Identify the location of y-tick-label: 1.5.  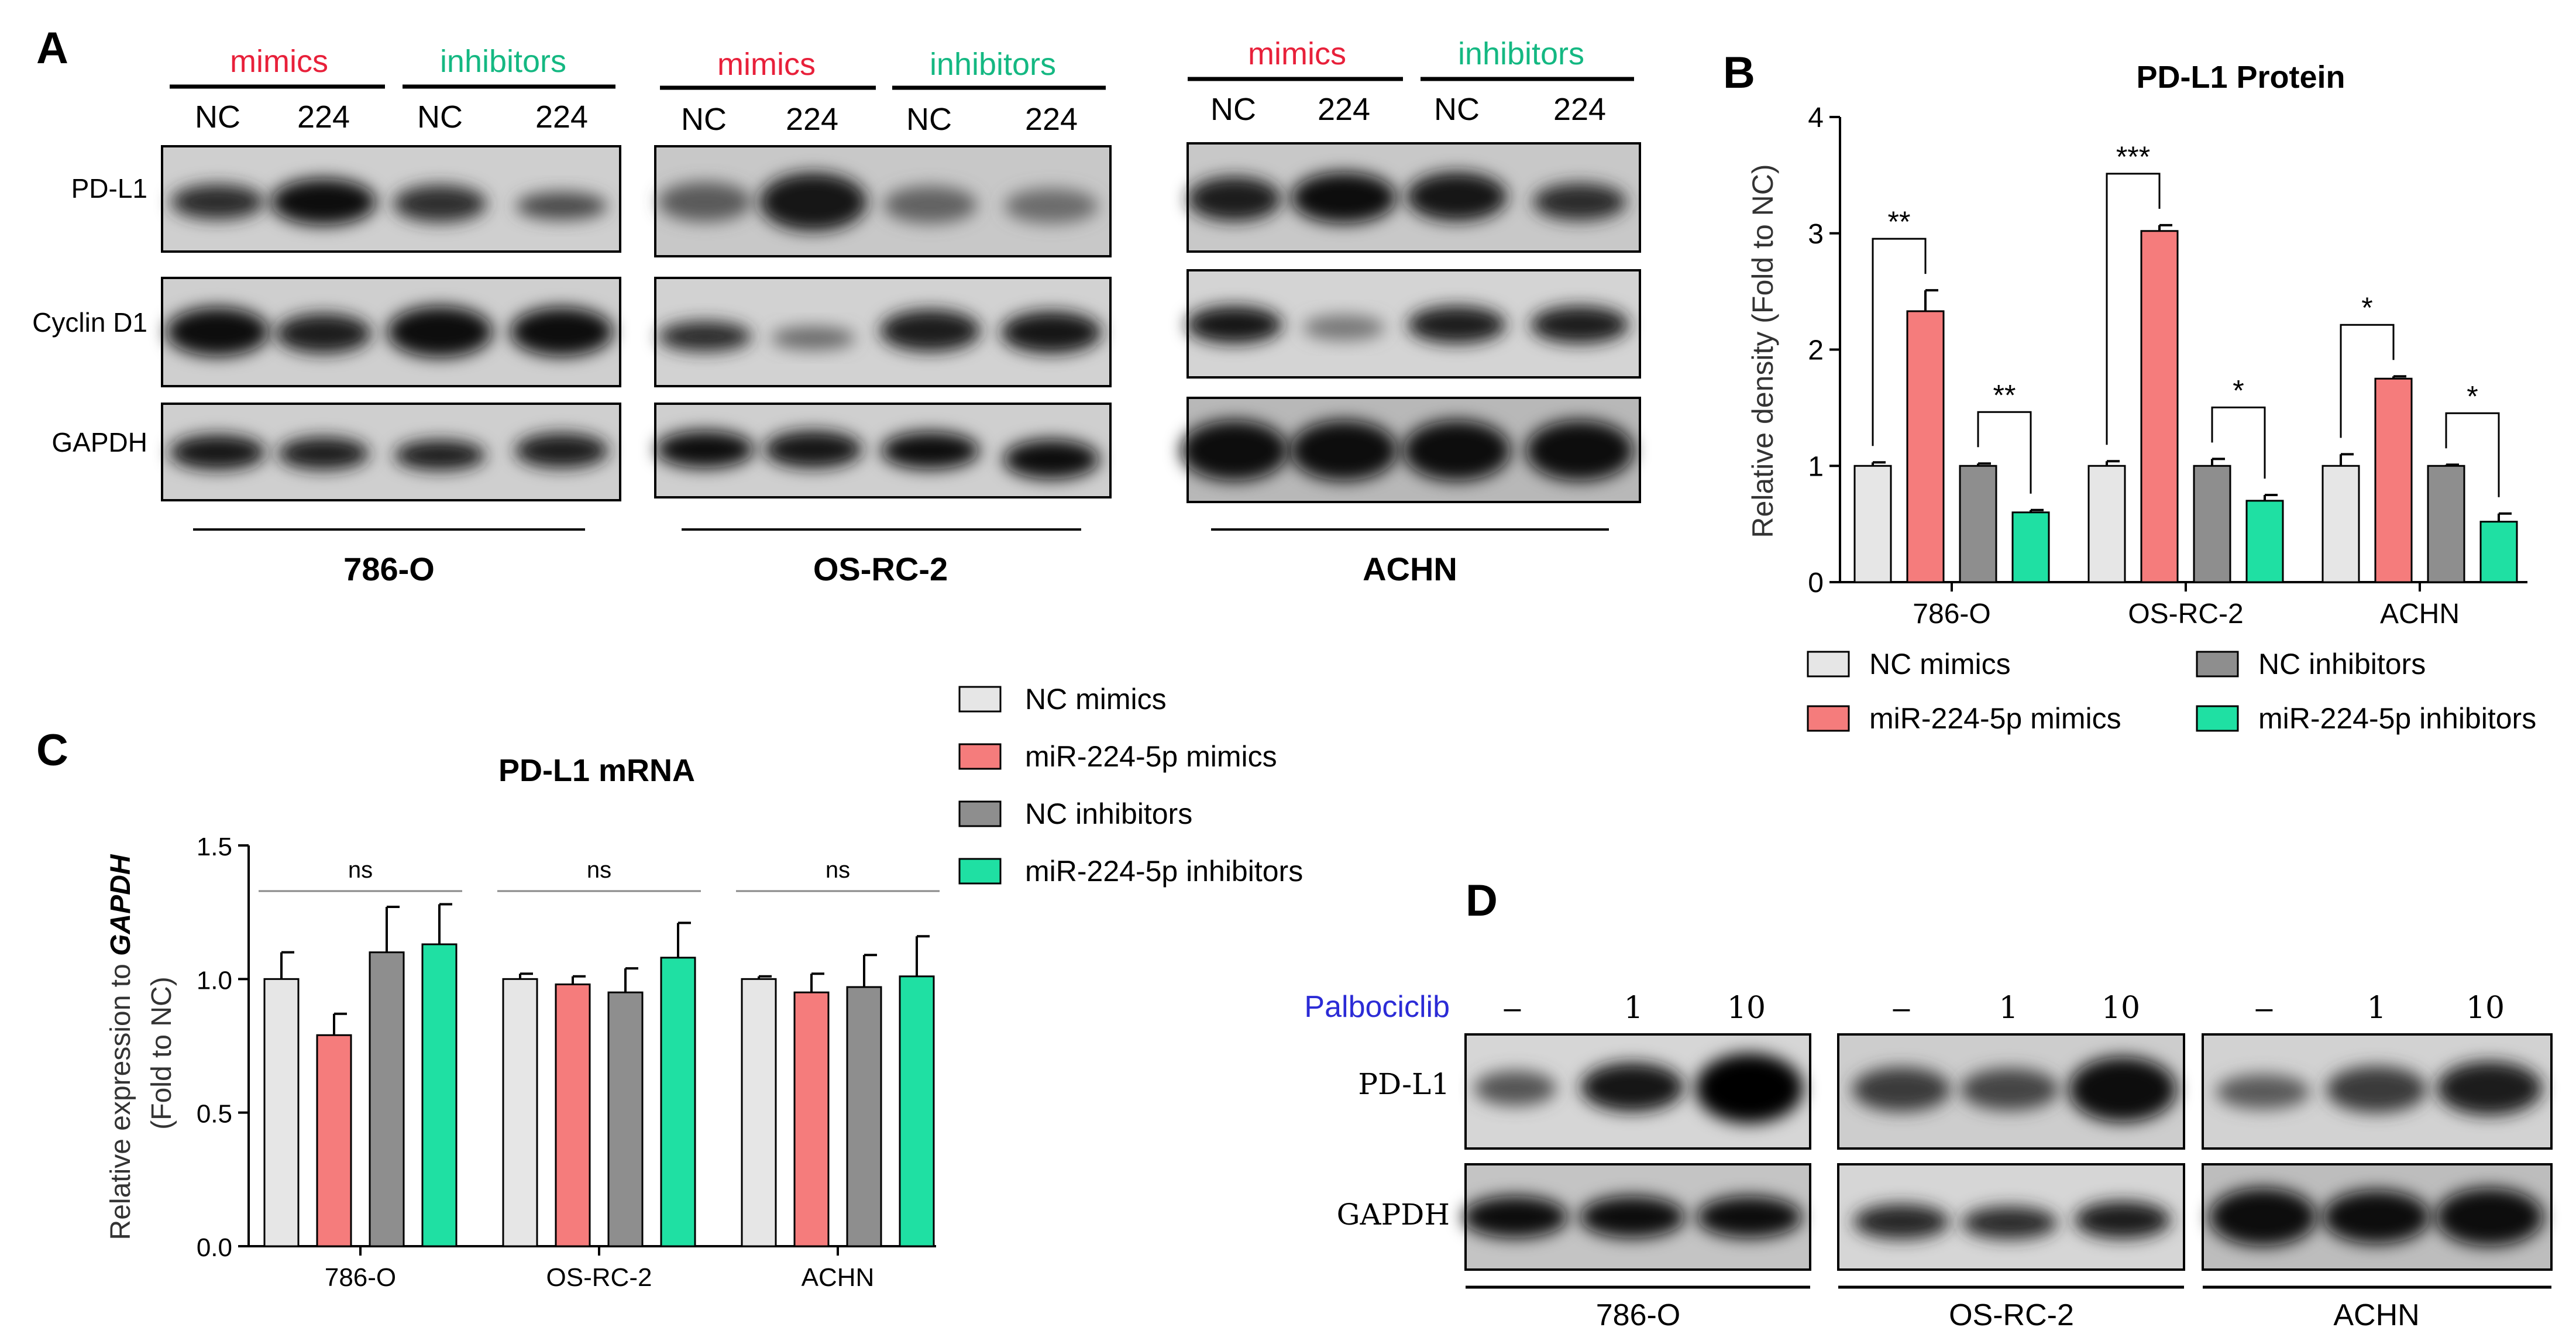
(214, 847).